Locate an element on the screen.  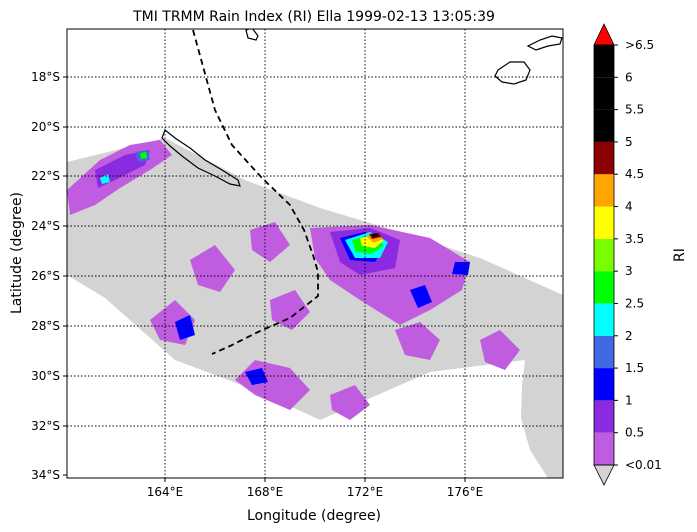
vanuatu-island-coast is located at coordinates (252, 35).